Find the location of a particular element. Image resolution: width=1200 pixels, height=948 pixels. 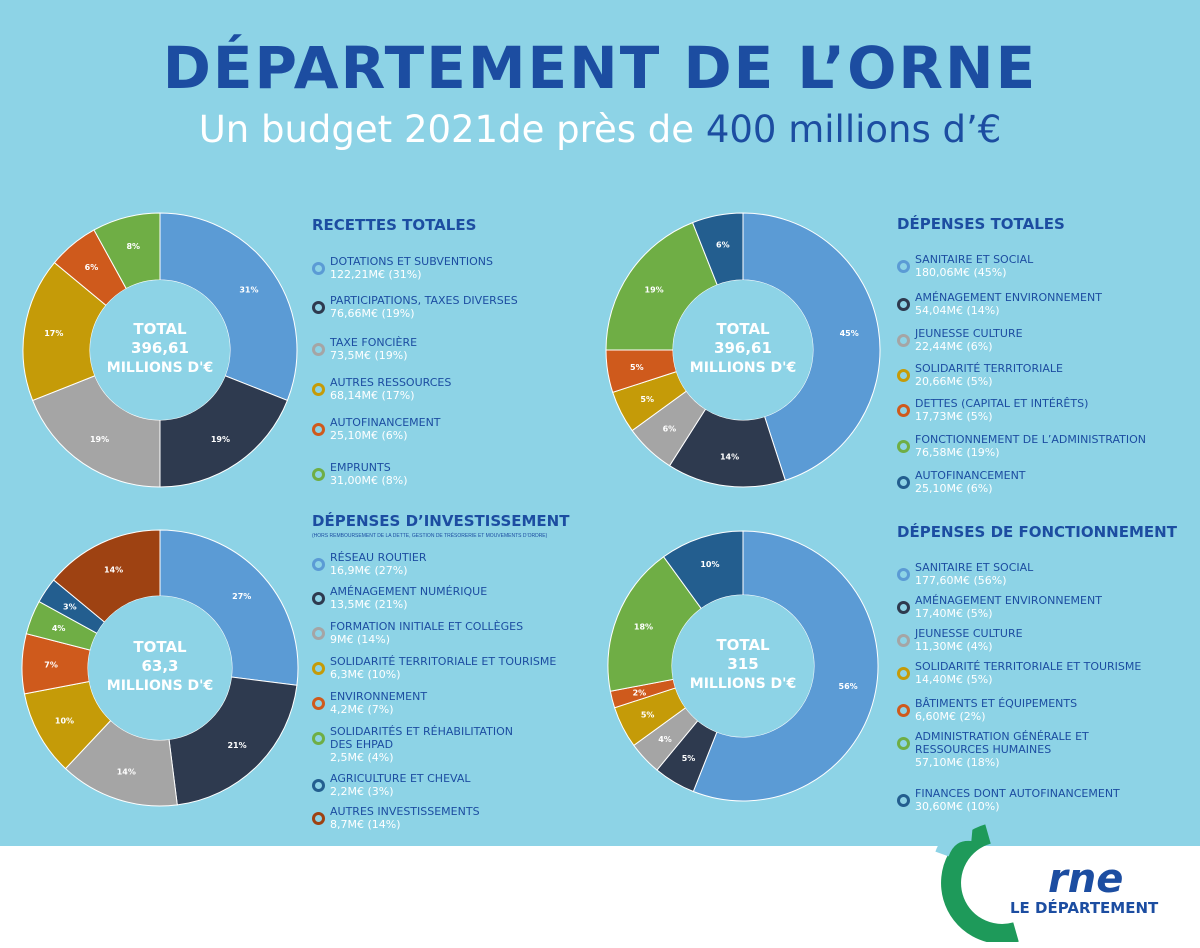

logo-green-arc is located at coordinates (980, 883).